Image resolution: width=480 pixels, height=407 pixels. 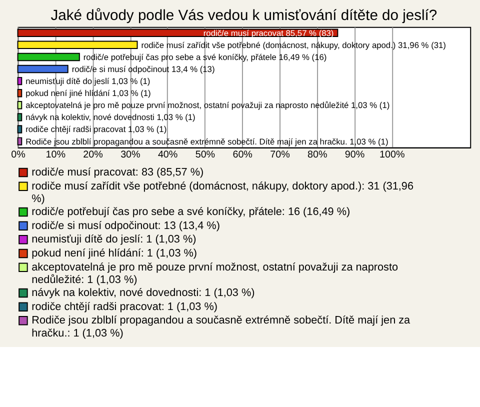 What do you see at coordinates (242, 155) in the screenshot?
I see `x-tick-label: 60%` at bounding box center [242, 155].